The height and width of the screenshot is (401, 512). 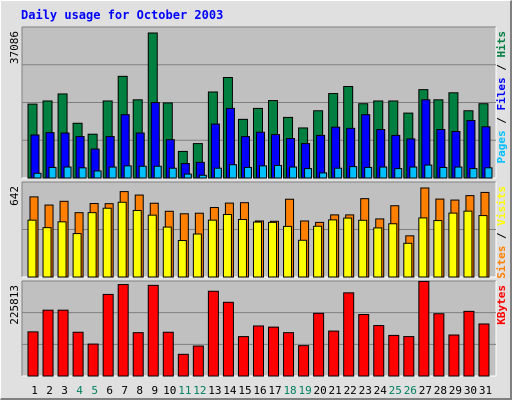 What do you see at coordinates (139, 390) in the screenshot?
I see `day-label-8: 8` at bounding box center [139, 390].